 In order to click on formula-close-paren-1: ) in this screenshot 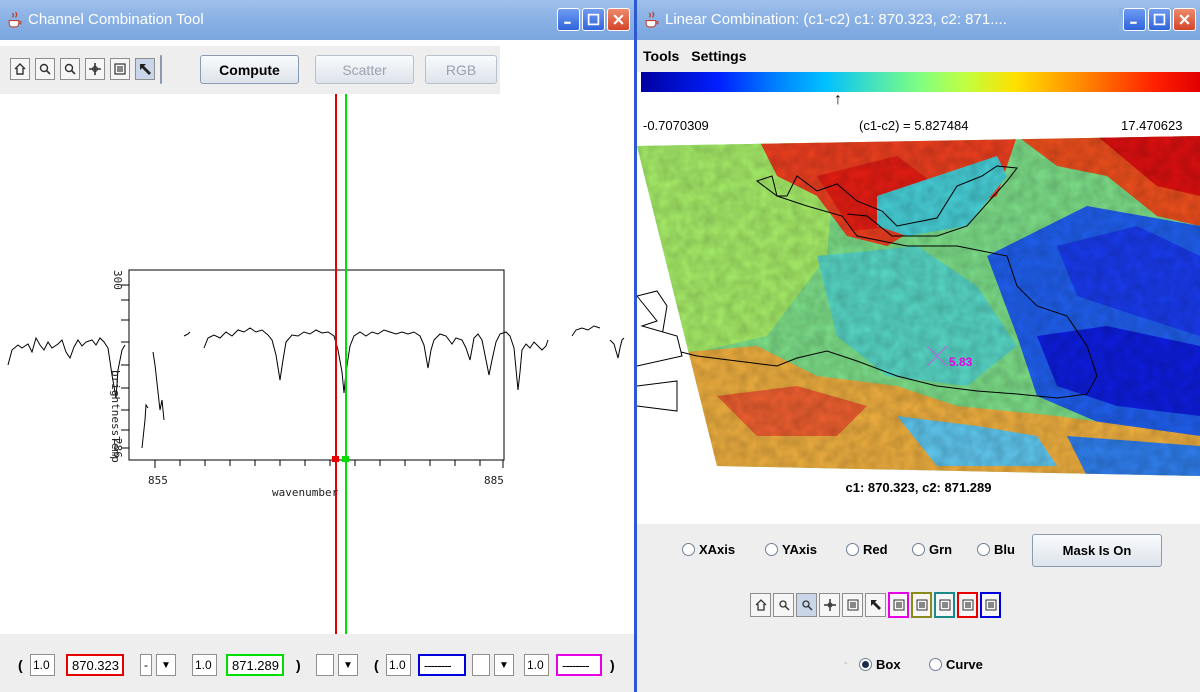, I will do `click(298, 665)`.